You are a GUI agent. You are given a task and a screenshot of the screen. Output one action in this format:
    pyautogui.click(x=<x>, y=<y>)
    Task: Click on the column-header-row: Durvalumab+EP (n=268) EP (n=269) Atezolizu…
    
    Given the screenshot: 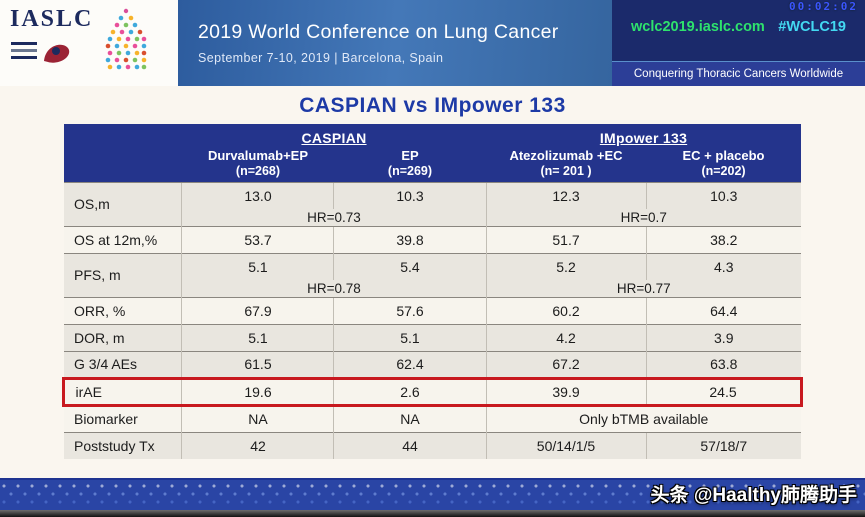 What is the action you would take?
    pyautogui.click(x=433, y=164)
    